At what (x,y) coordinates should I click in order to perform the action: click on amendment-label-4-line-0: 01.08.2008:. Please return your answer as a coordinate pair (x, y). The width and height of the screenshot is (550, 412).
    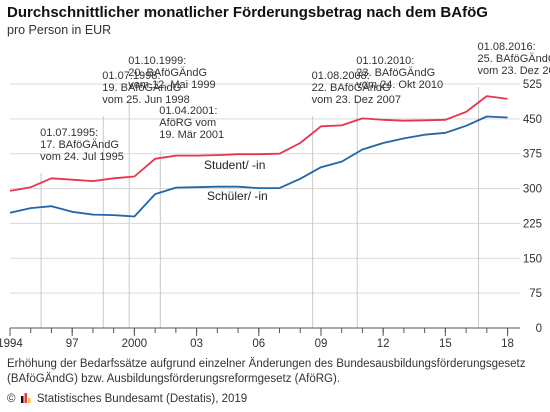
    Looking at the image, I should click on (341, 76).